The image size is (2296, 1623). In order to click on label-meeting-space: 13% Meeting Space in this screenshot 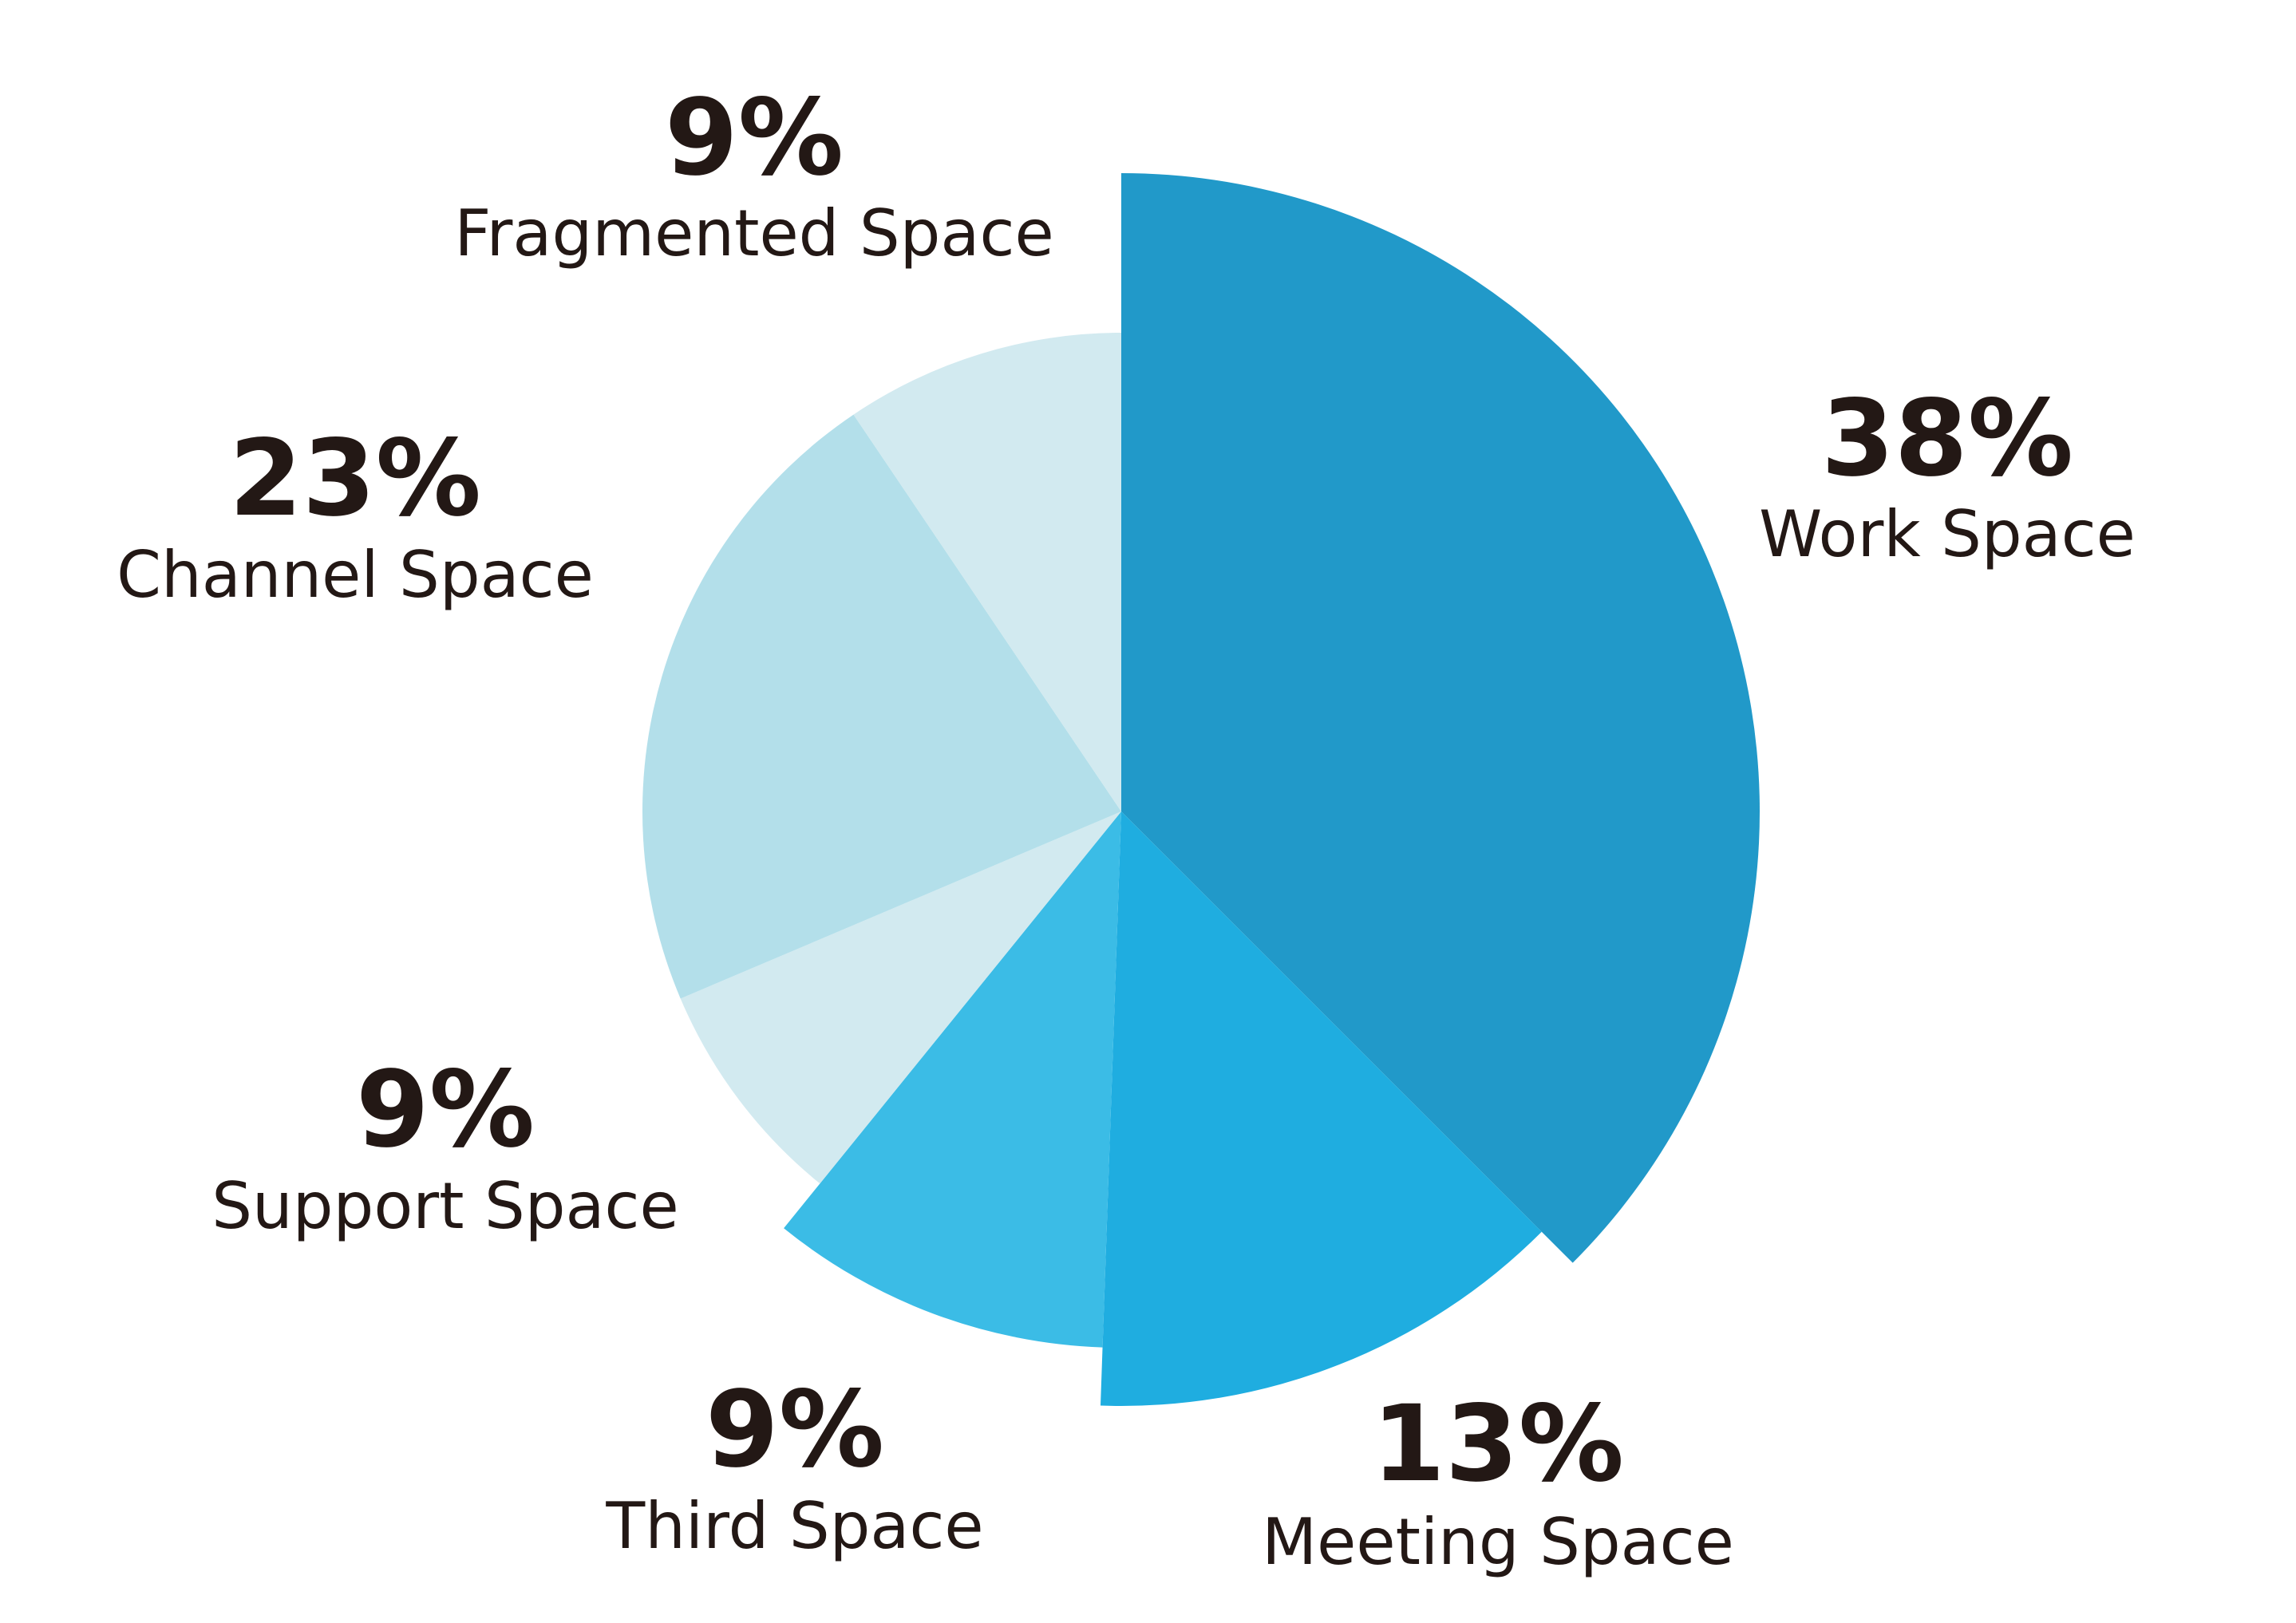, I will do `click(1498, 1481)`.